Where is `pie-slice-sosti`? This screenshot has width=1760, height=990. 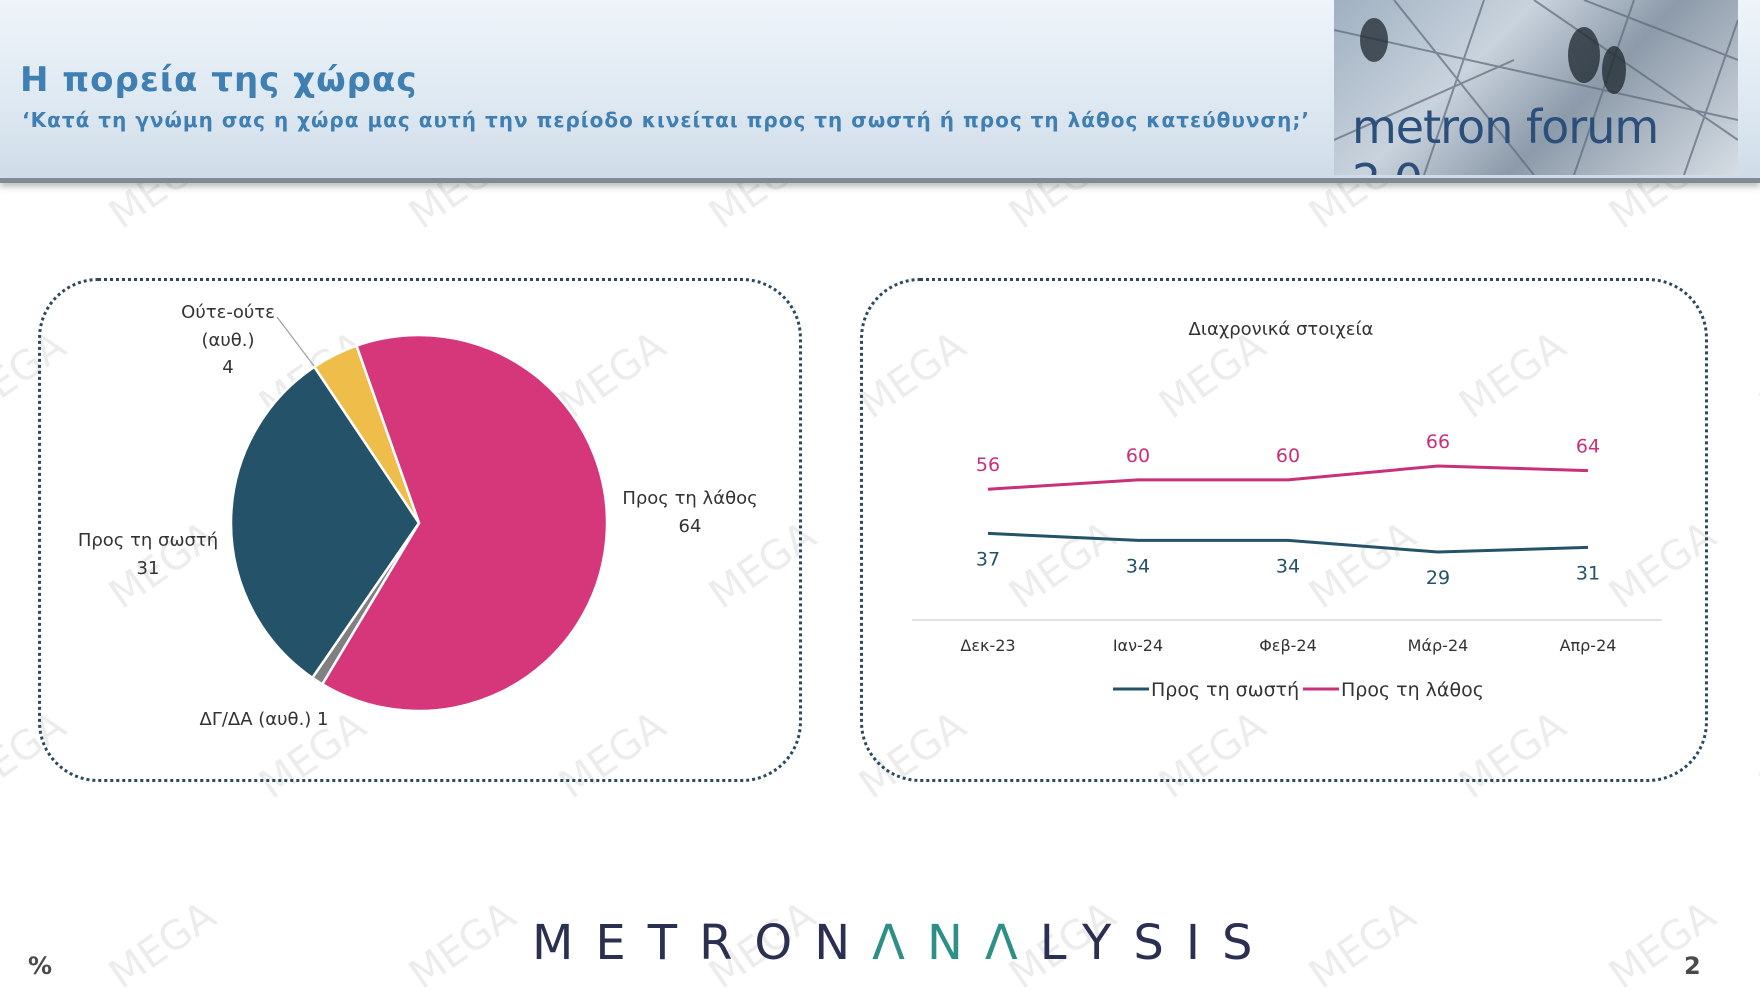 pie-slice-sosti is located at coordinates (325, 522).